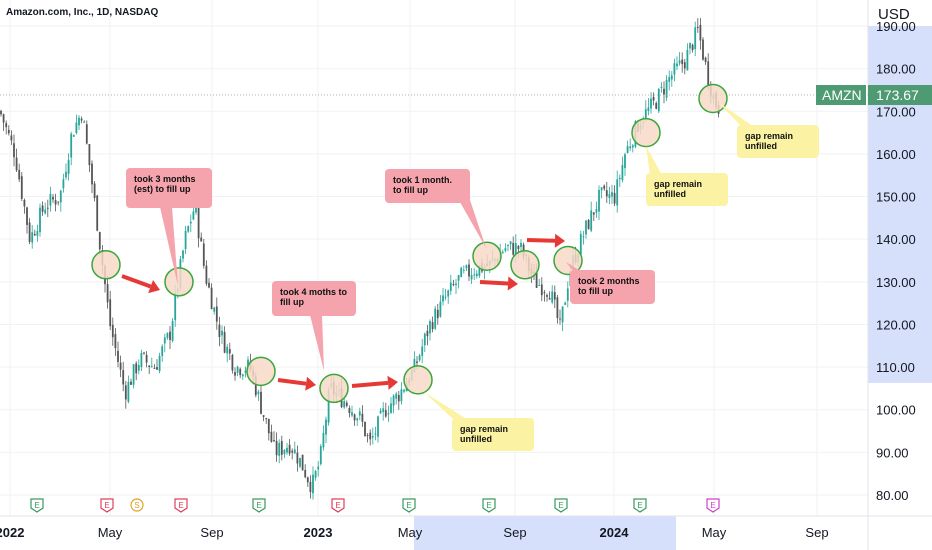 This screenshot has height=550, width=932. Describe the element at coordinates (896, 197) in the screenshot. I see `price-tick-label: 150.00` at that location.